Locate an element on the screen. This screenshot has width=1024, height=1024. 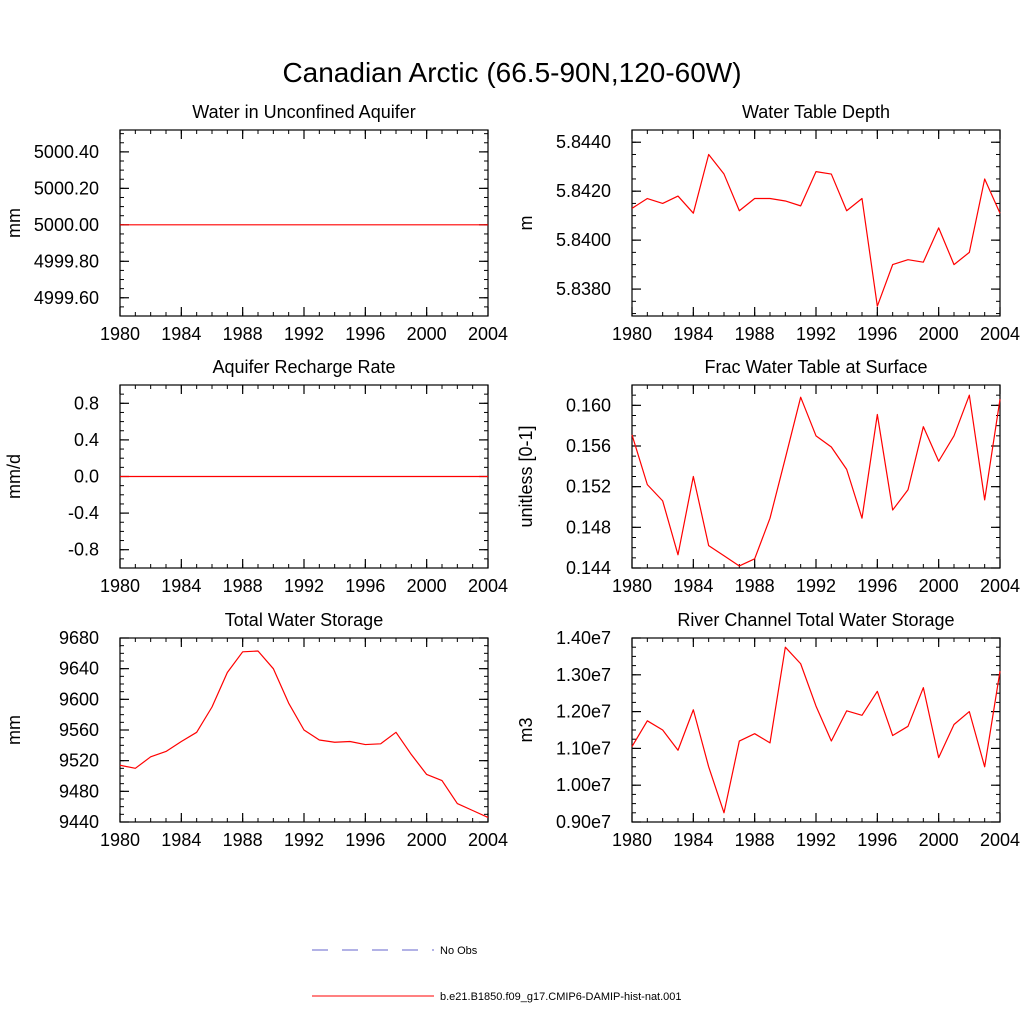
y-tick-label: 0.160 is located at coordinates (588, 405).